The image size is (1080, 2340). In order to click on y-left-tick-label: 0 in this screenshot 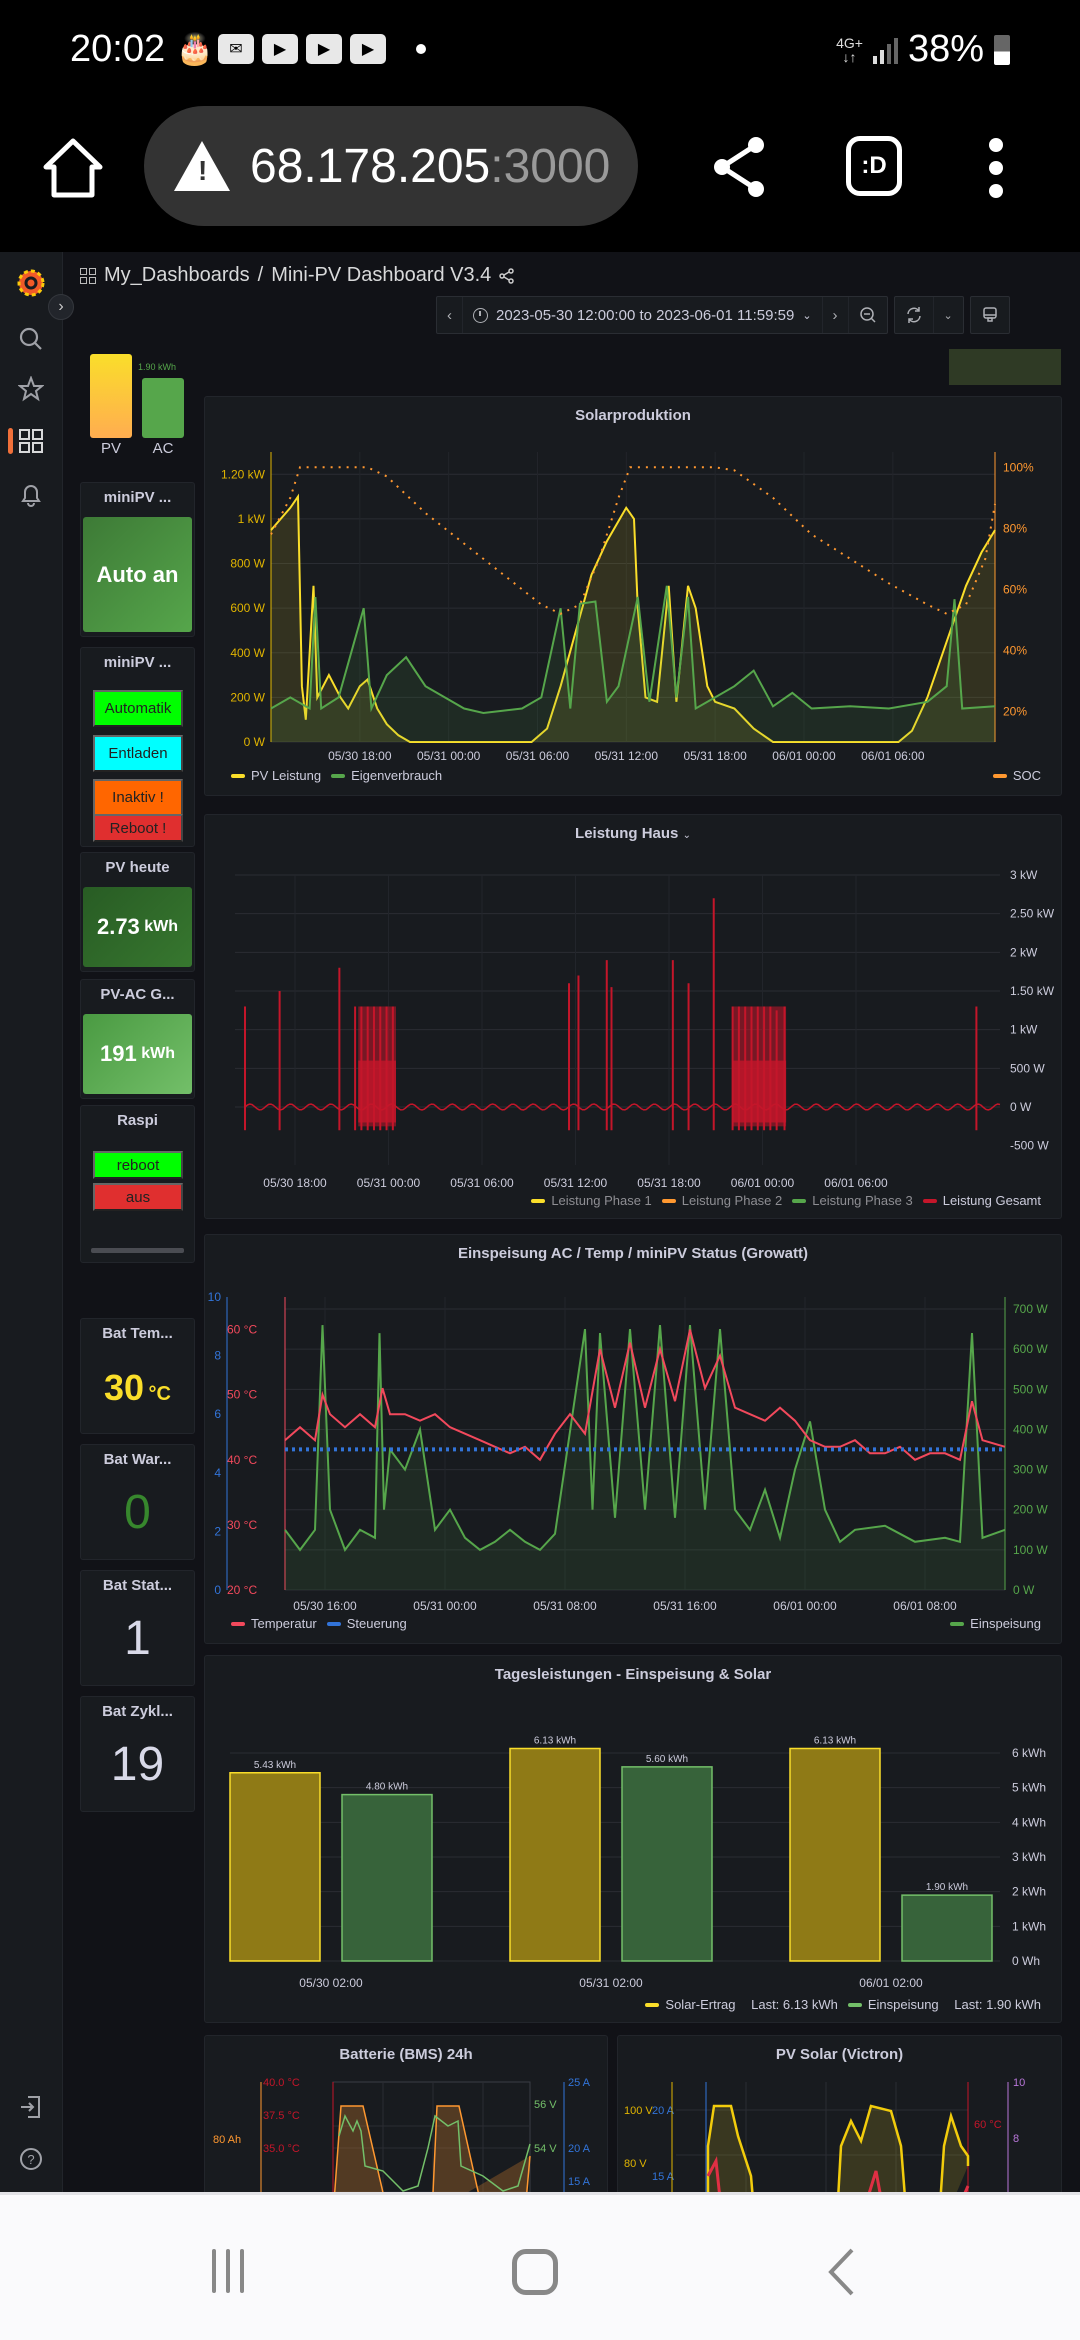, I will do `click(217, 1590)`.